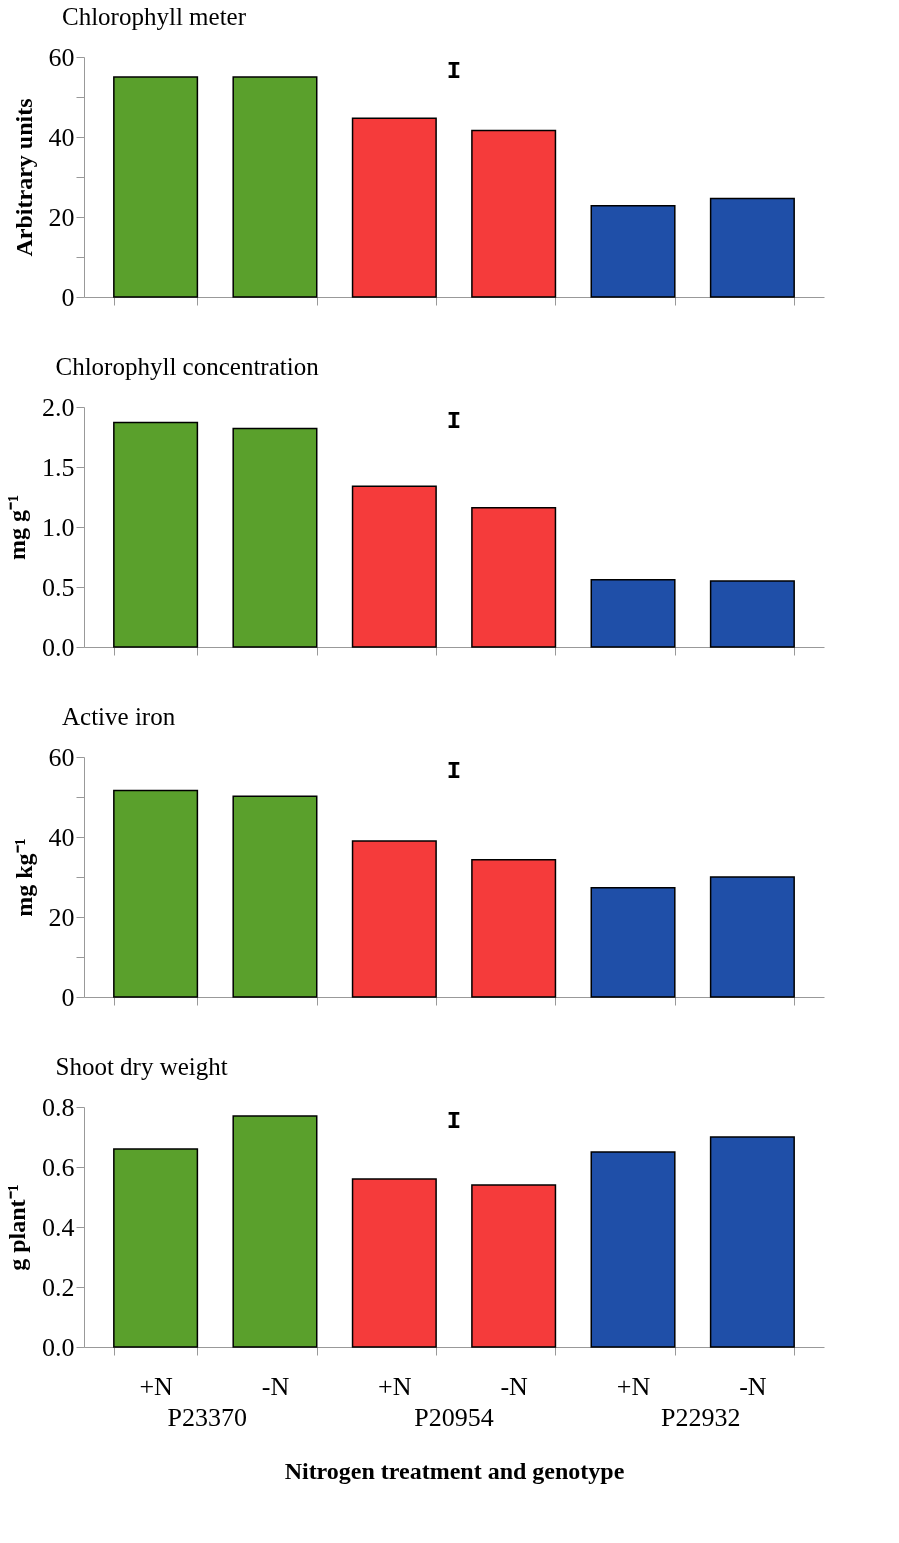 This screenshot has width=899, height=1543. What do you see at coordinates (141, 1066) in the screenshot?
I see `chart-title: Shoot dry weight` at bounding box center [141, 1066].